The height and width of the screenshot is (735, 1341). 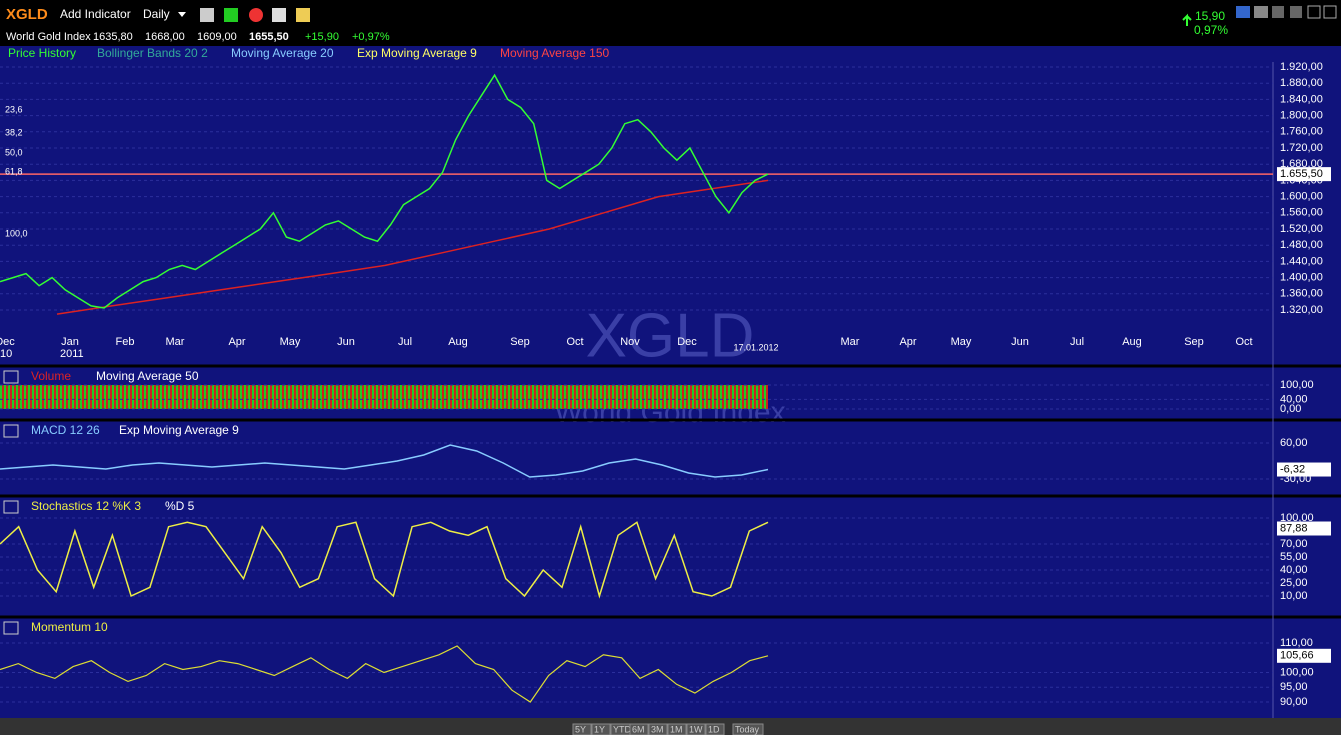 I want to click on x-tick-label: Jan, so click(x=70, y=342).